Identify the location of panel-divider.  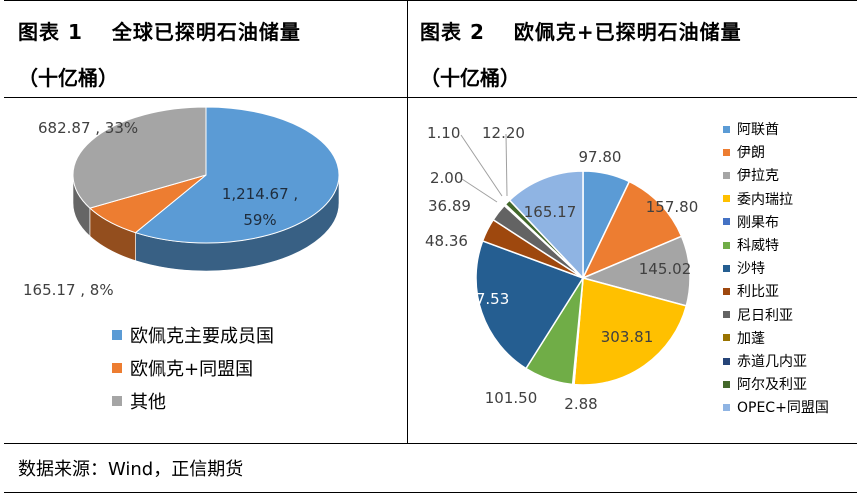
(407, 221).